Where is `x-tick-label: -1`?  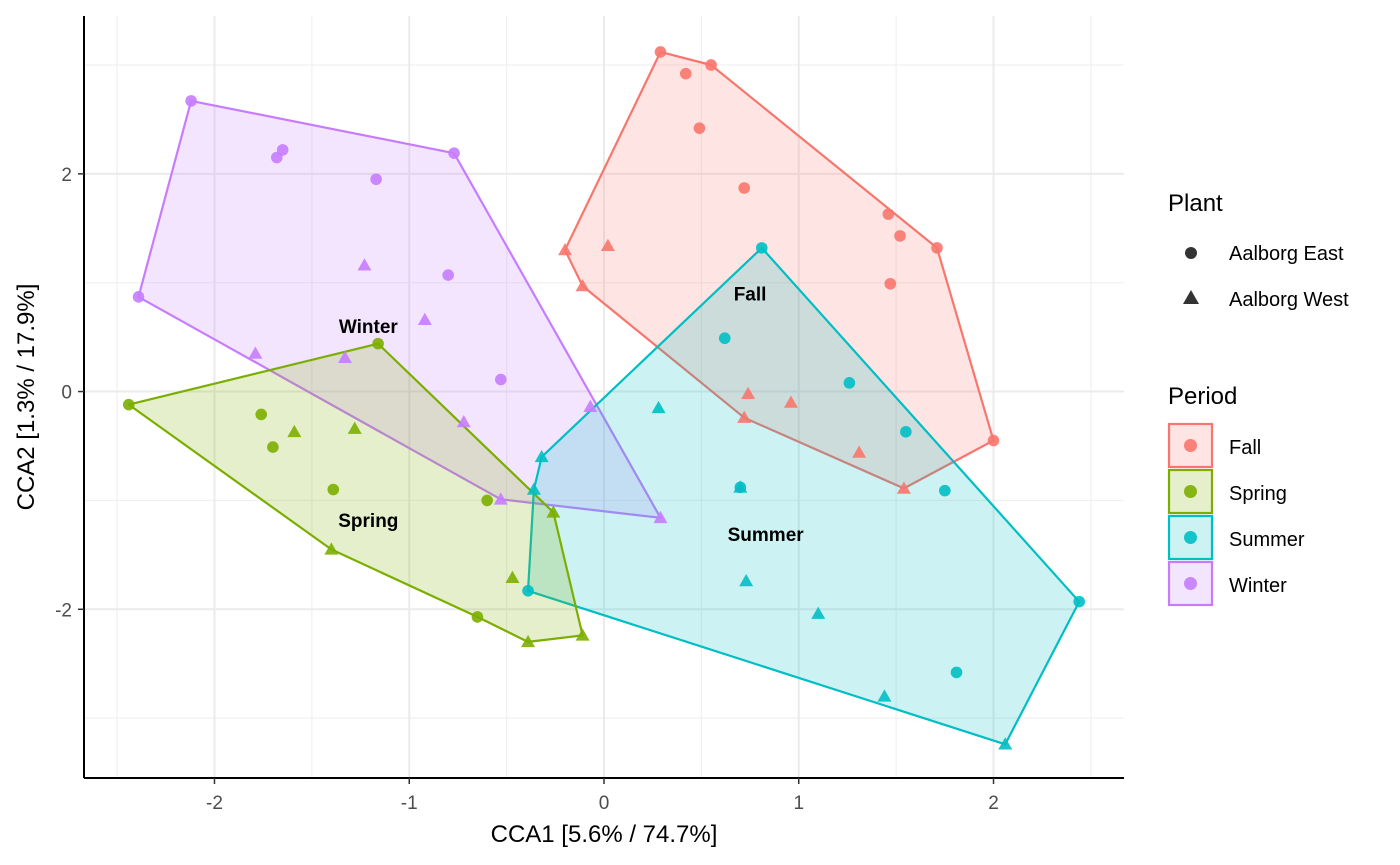
x-tick-label: -1 is located at coordinates (409, 803).